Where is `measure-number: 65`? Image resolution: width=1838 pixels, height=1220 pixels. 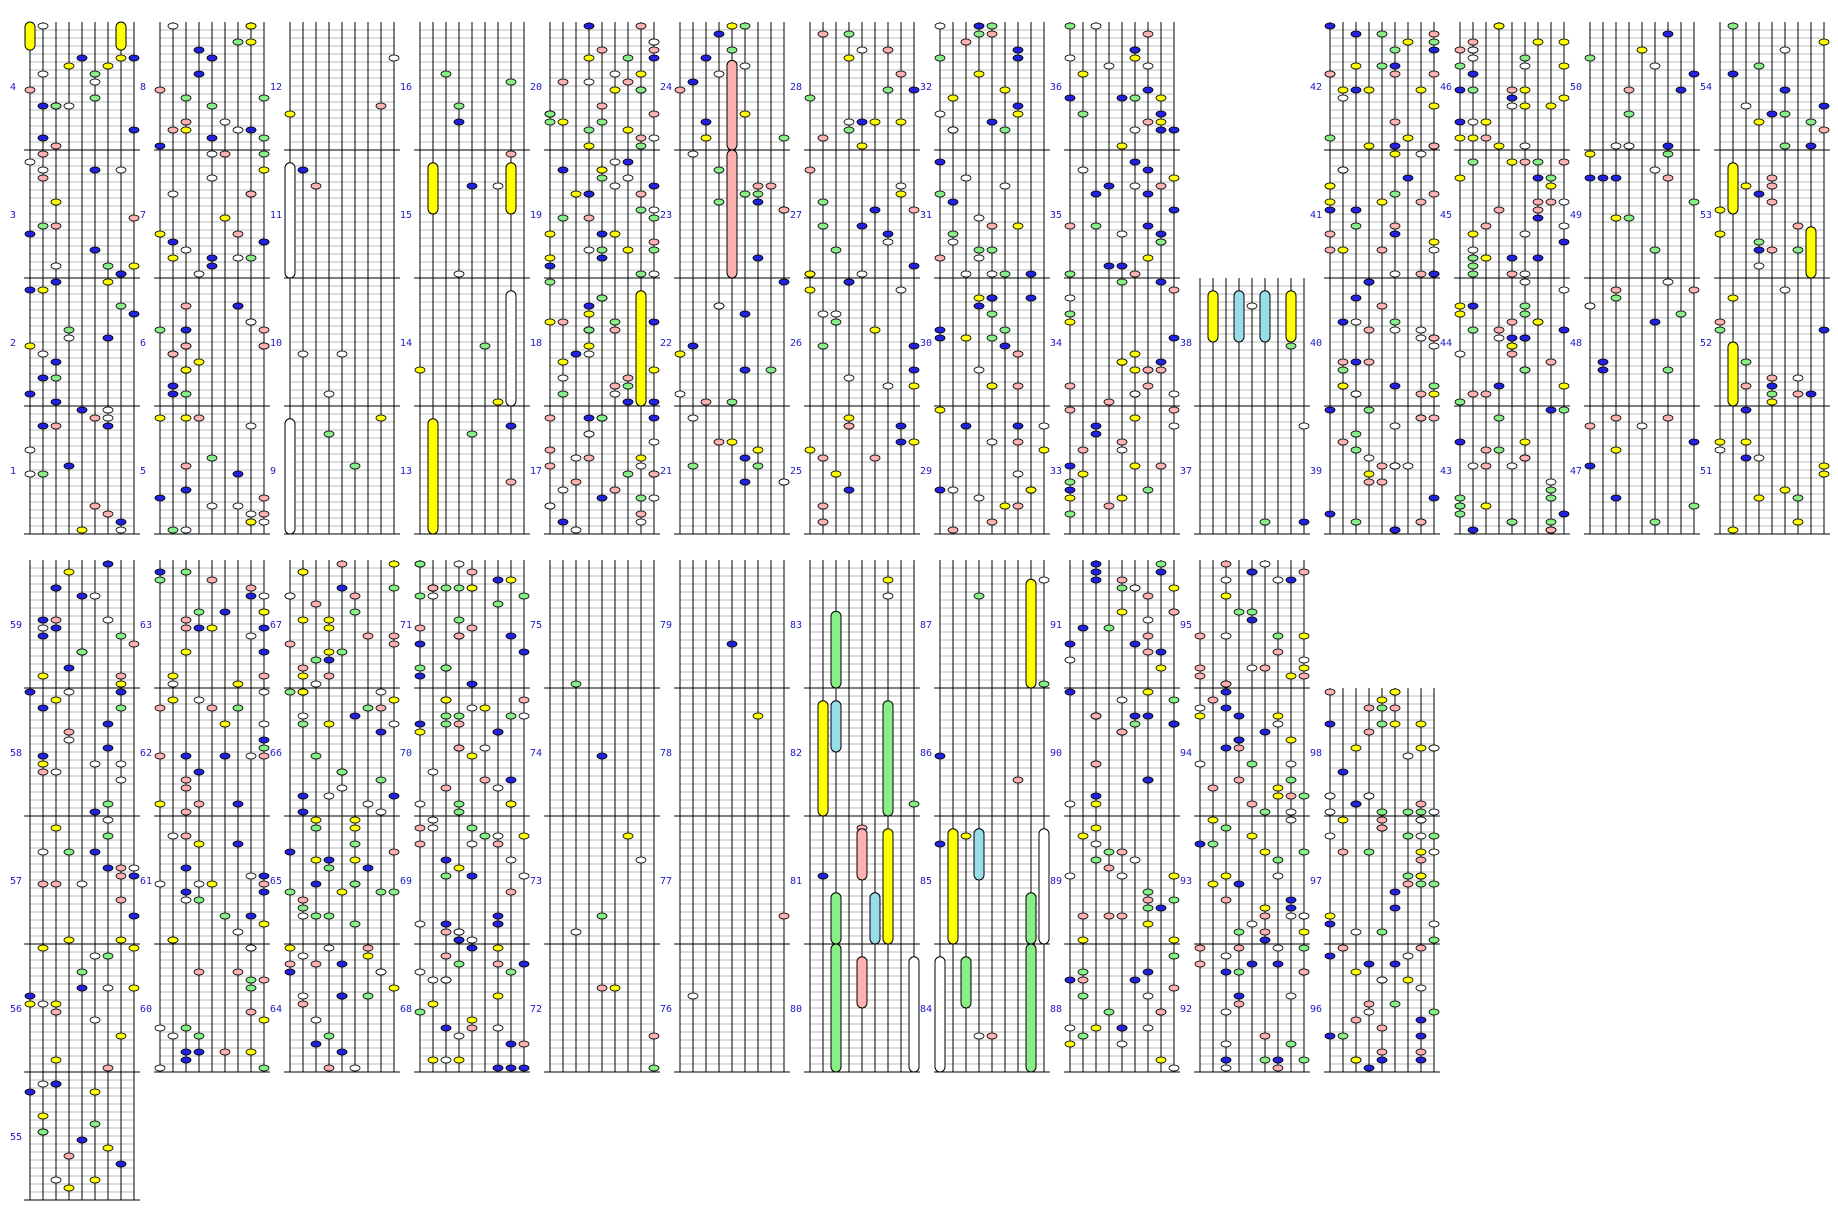 measure-number: 65 is located at coordinates (276, 881).